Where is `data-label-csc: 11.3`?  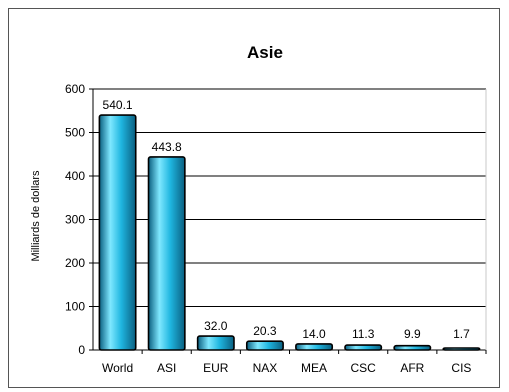
data-label-csc: 11.3 is located at coordinates (363, 334).